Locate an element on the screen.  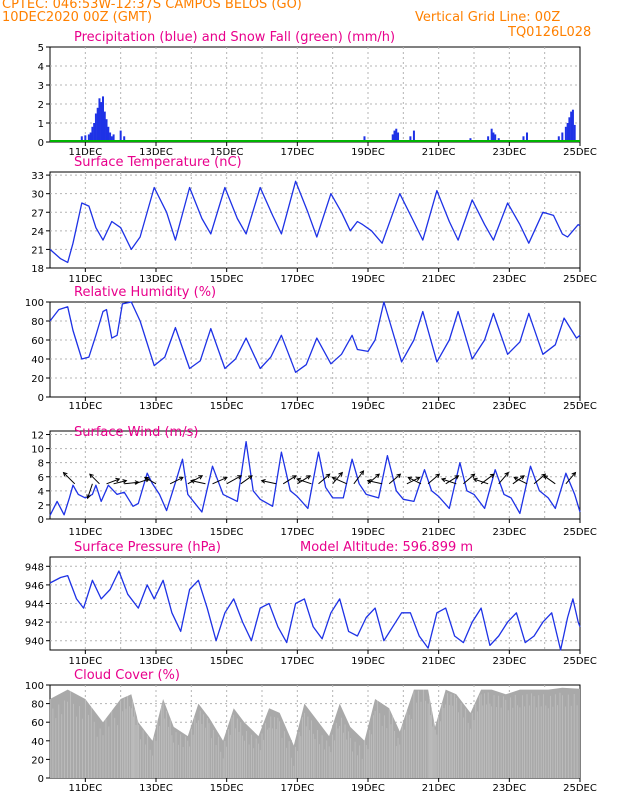
y-tick-label: 12 is located at coordinates (37, 436).